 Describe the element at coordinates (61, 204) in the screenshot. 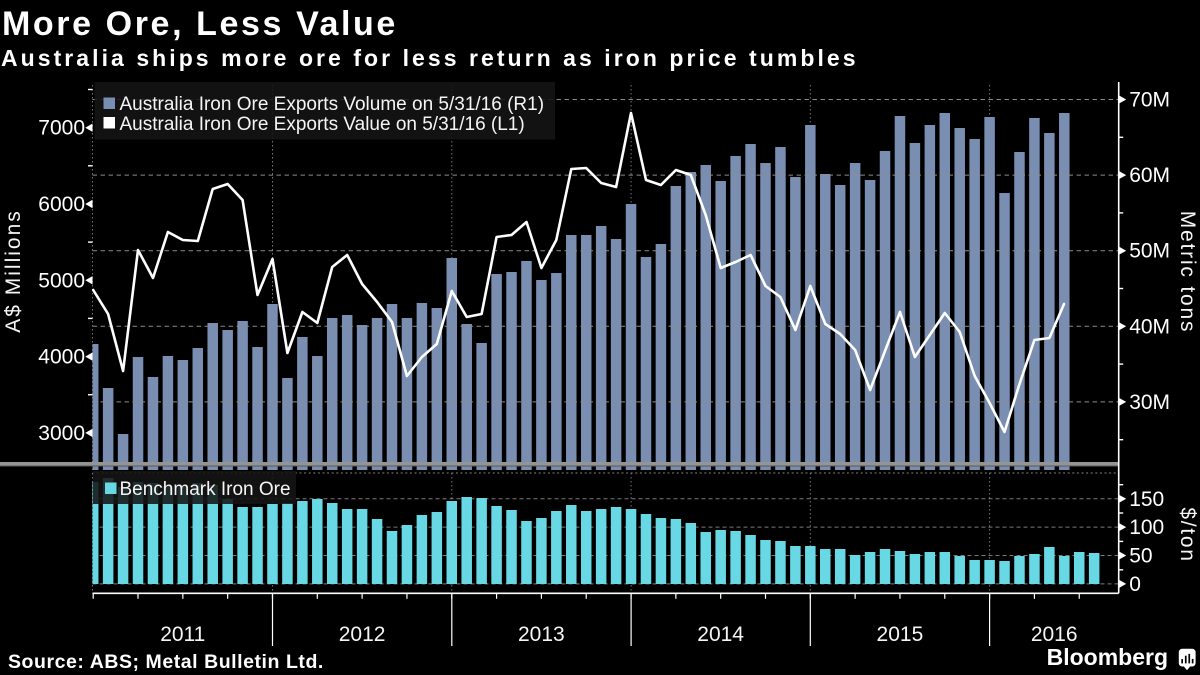

I see `svg-text: 6000` at that location.